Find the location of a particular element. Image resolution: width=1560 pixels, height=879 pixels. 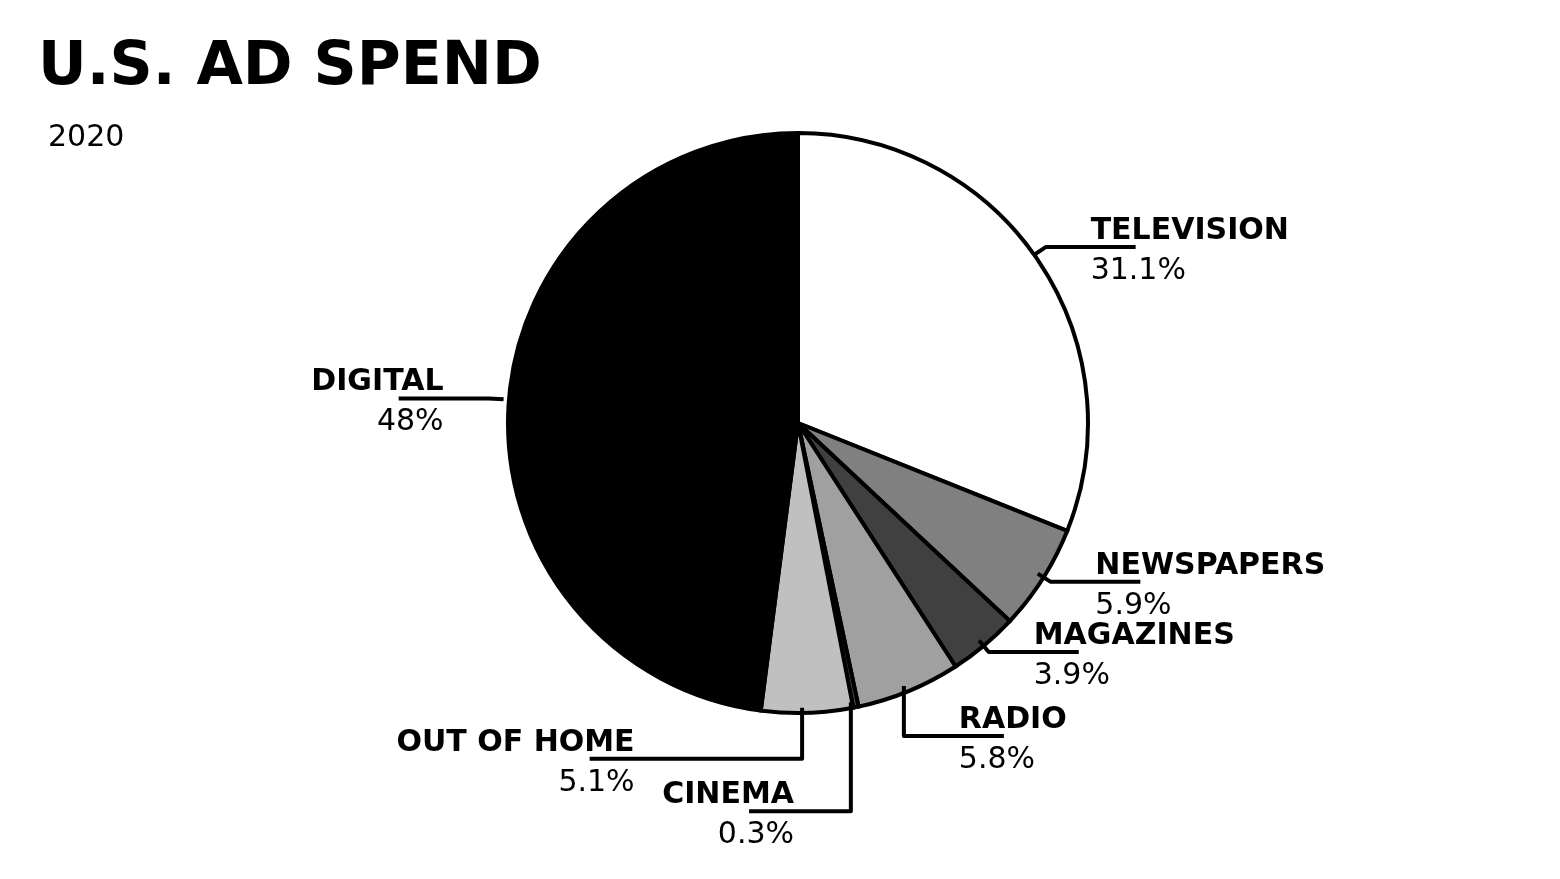

chart-subtitle: 2020 is located at coordinates (86, 135).